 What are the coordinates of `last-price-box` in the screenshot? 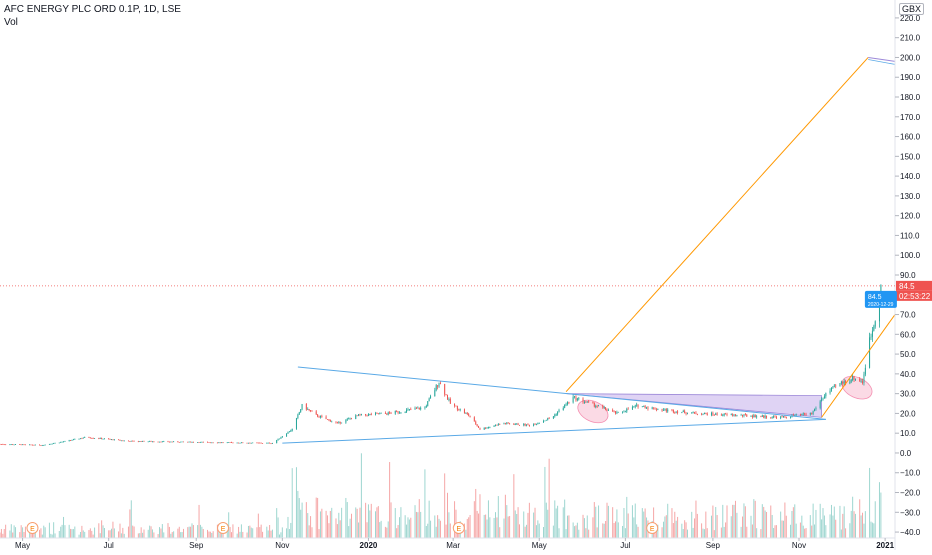 It's located at (914, 285).